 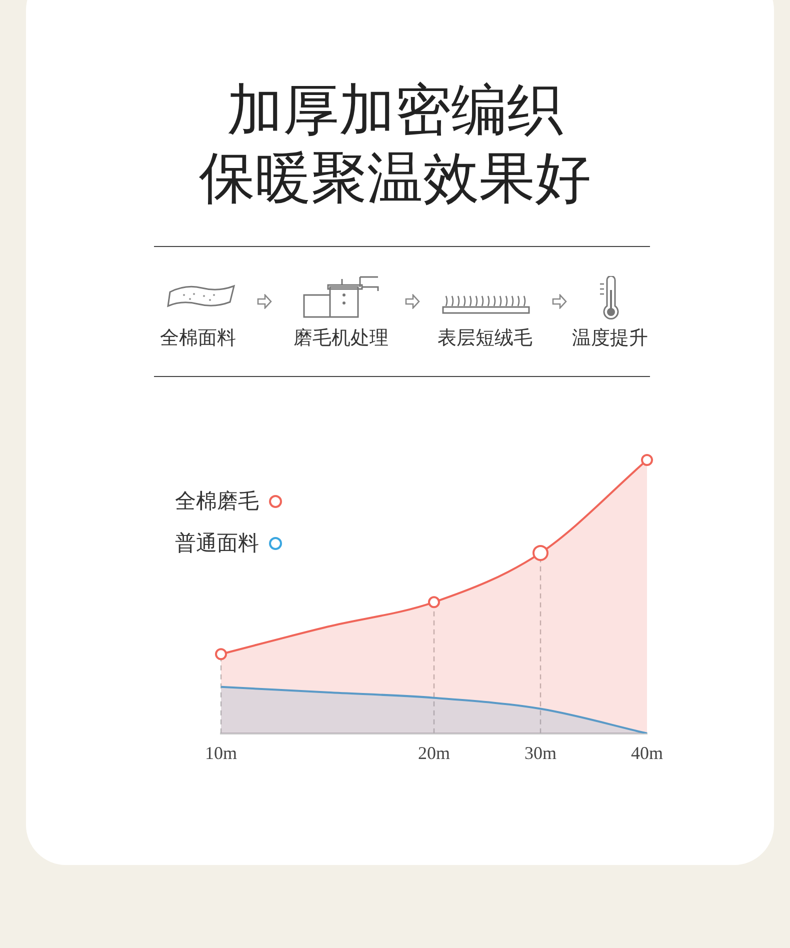 I want to click on text: 全棉面料, so click(x=198, y=338).